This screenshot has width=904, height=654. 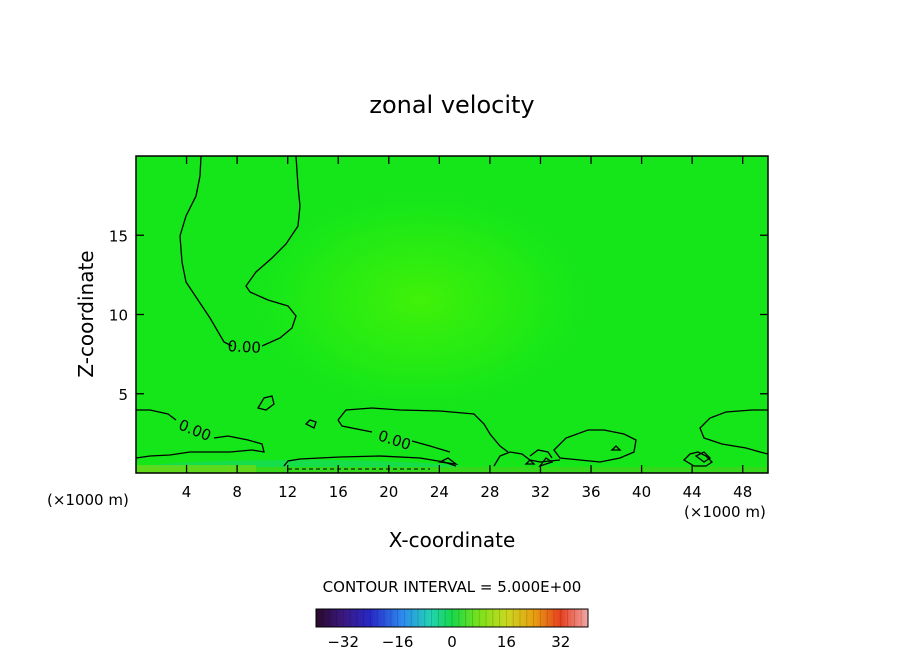 What do you see at coordinates (240, 251) in the screenshot?
I see `contour-upper-left` at bounding box center [240, 251].